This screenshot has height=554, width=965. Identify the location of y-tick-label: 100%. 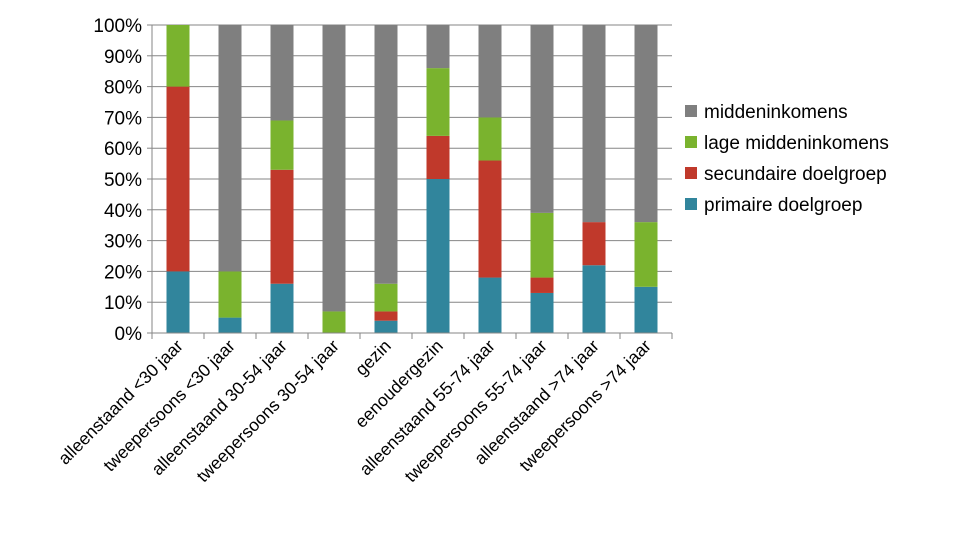
(117, 26).